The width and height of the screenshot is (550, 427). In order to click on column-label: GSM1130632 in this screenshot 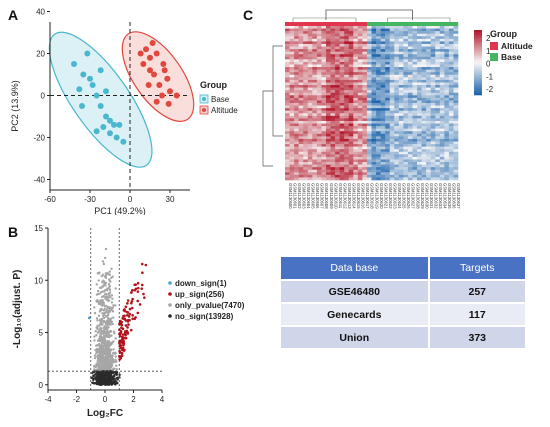, I will do `click(435, 196)`.